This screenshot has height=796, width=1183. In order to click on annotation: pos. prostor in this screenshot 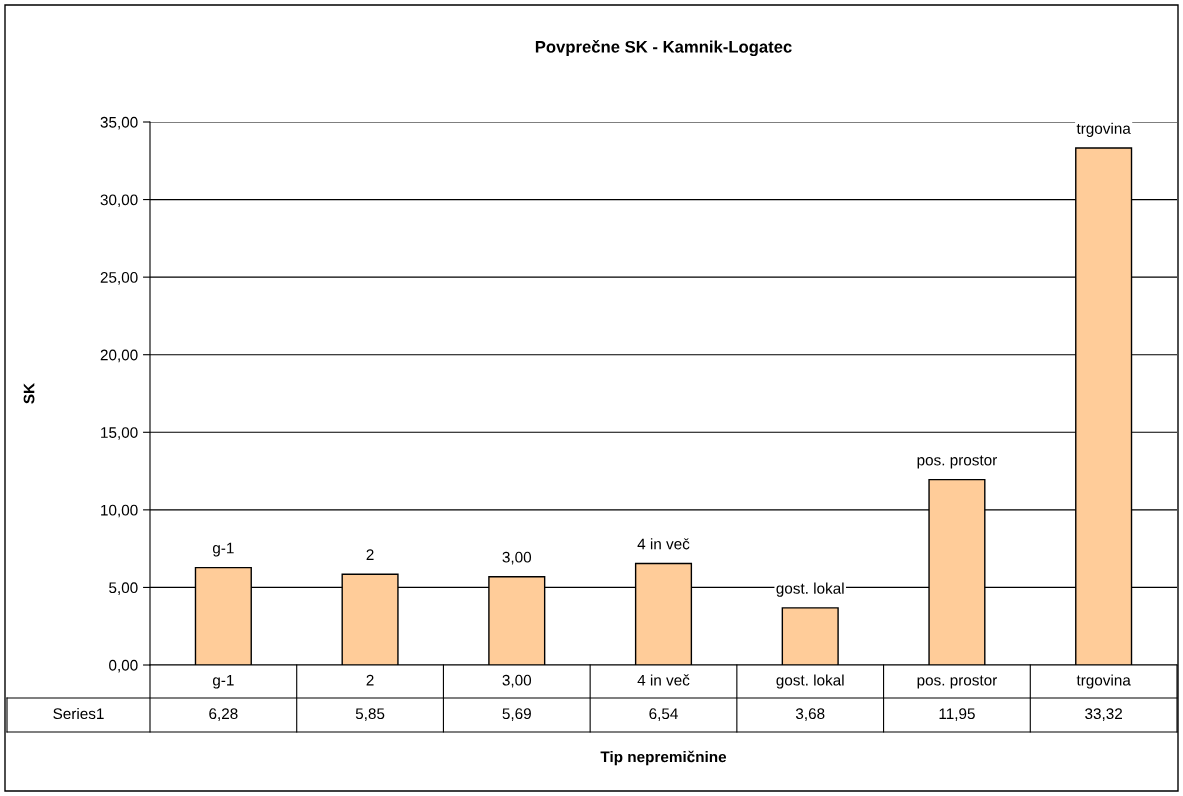, I will do `click(957, 462)`.